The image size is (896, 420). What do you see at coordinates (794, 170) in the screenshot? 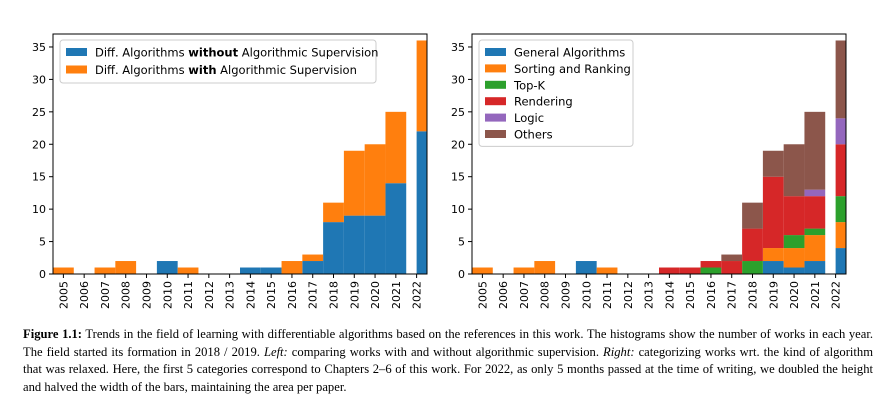
I see `bar-series6-2020` at bounding box center [794, 170].